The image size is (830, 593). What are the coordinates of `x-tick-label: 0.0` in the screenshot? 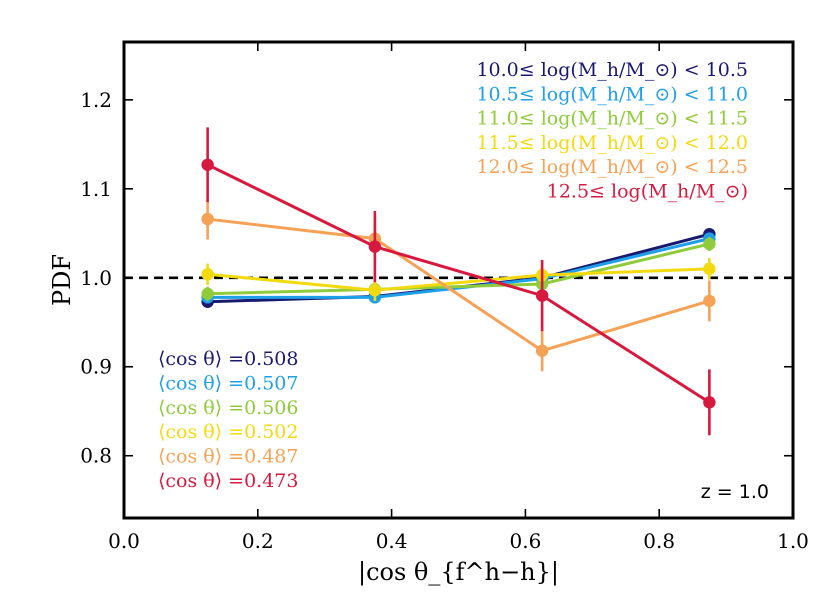 It's located at (124, 541).